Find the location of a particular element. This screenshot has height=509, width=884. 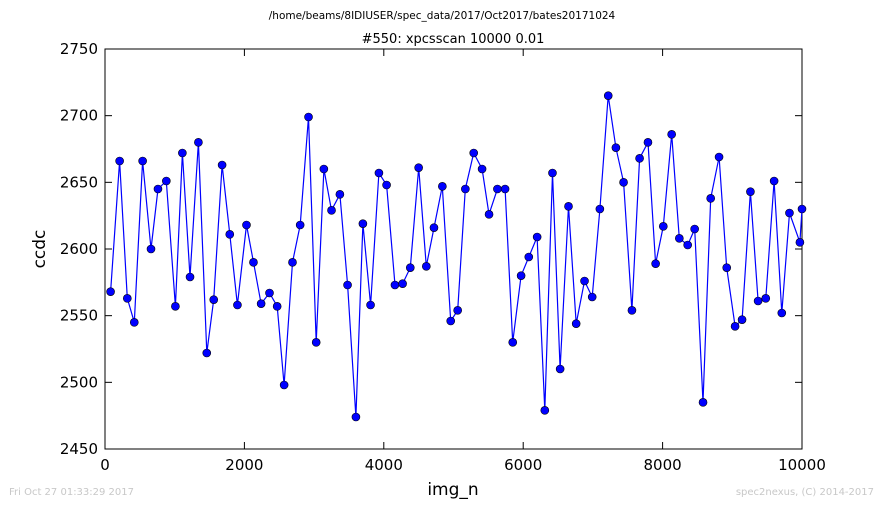

x-tick-label: 2000 is located at coordinates (244, 465).